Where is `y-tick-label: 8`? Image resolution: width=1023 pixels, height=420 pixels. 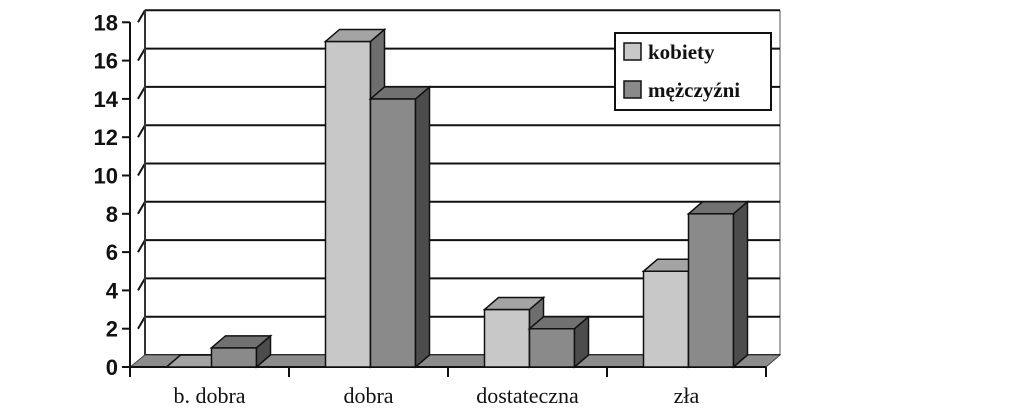 y-tick-label: 8 is located at coordinates (112, 214).